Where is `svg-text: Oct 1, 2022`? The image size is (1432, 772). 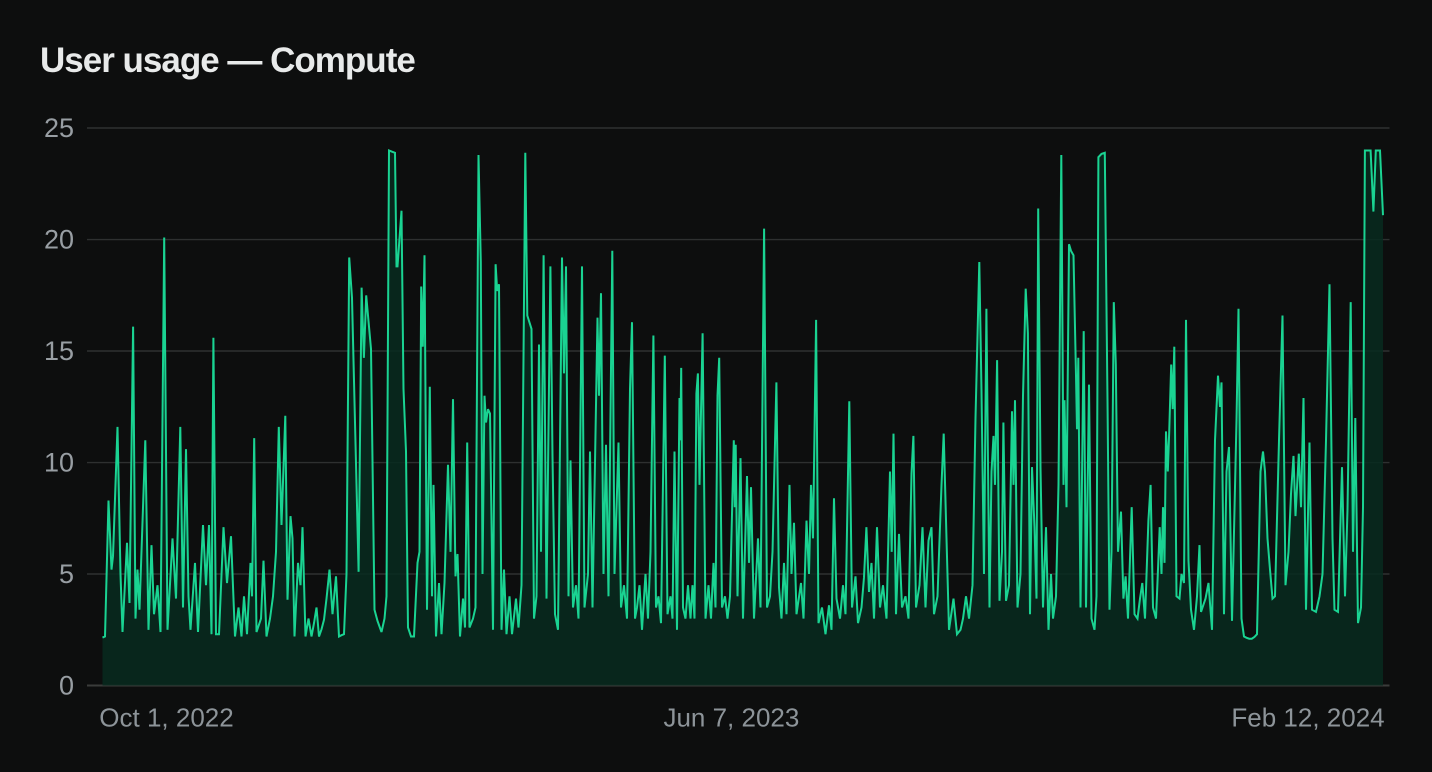 svg-text: Oct 1, 2022 is located at coordinates (166, 718).